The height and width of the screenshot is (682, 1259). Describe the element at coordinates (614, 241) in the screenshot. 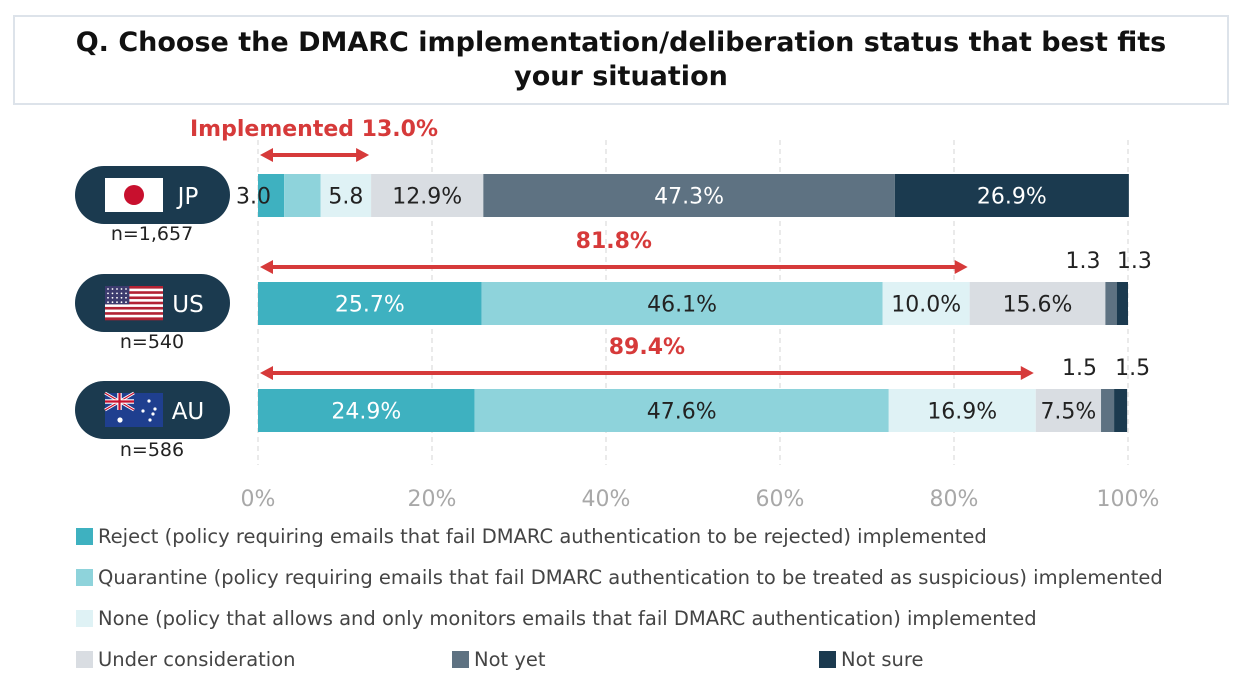

I see `annotation-label: 81.8%` at that location.